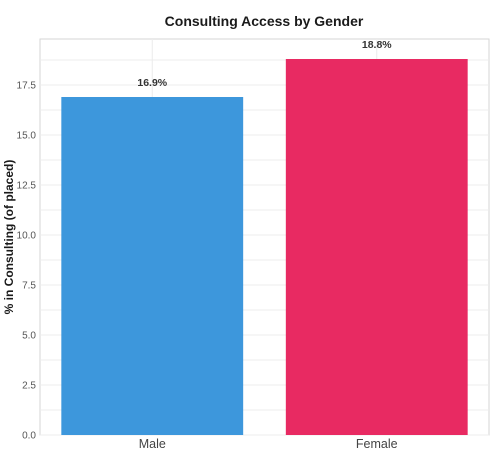 The image size is (496, 457). What do you see at coordinates (29, 436) in the screenshot?
I see `y-tick-label: 0.0` at bounding box center [29, 436].